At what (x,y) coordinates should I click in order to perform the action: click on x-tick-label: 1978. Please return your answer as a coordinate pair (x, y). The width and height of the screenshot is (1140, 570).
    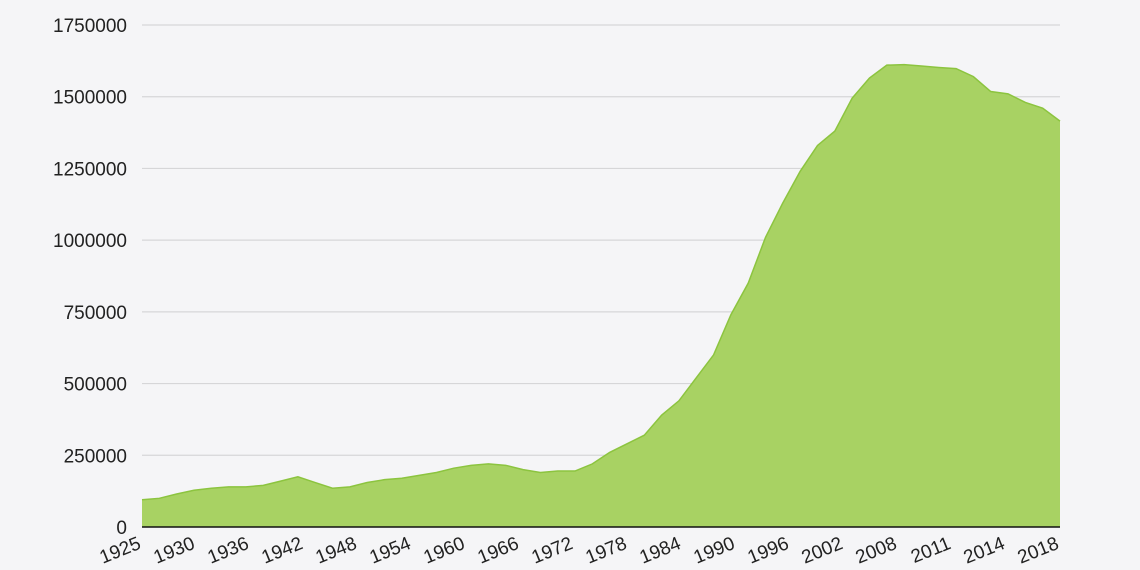
    Looking at the image, I should click on (606, 550).